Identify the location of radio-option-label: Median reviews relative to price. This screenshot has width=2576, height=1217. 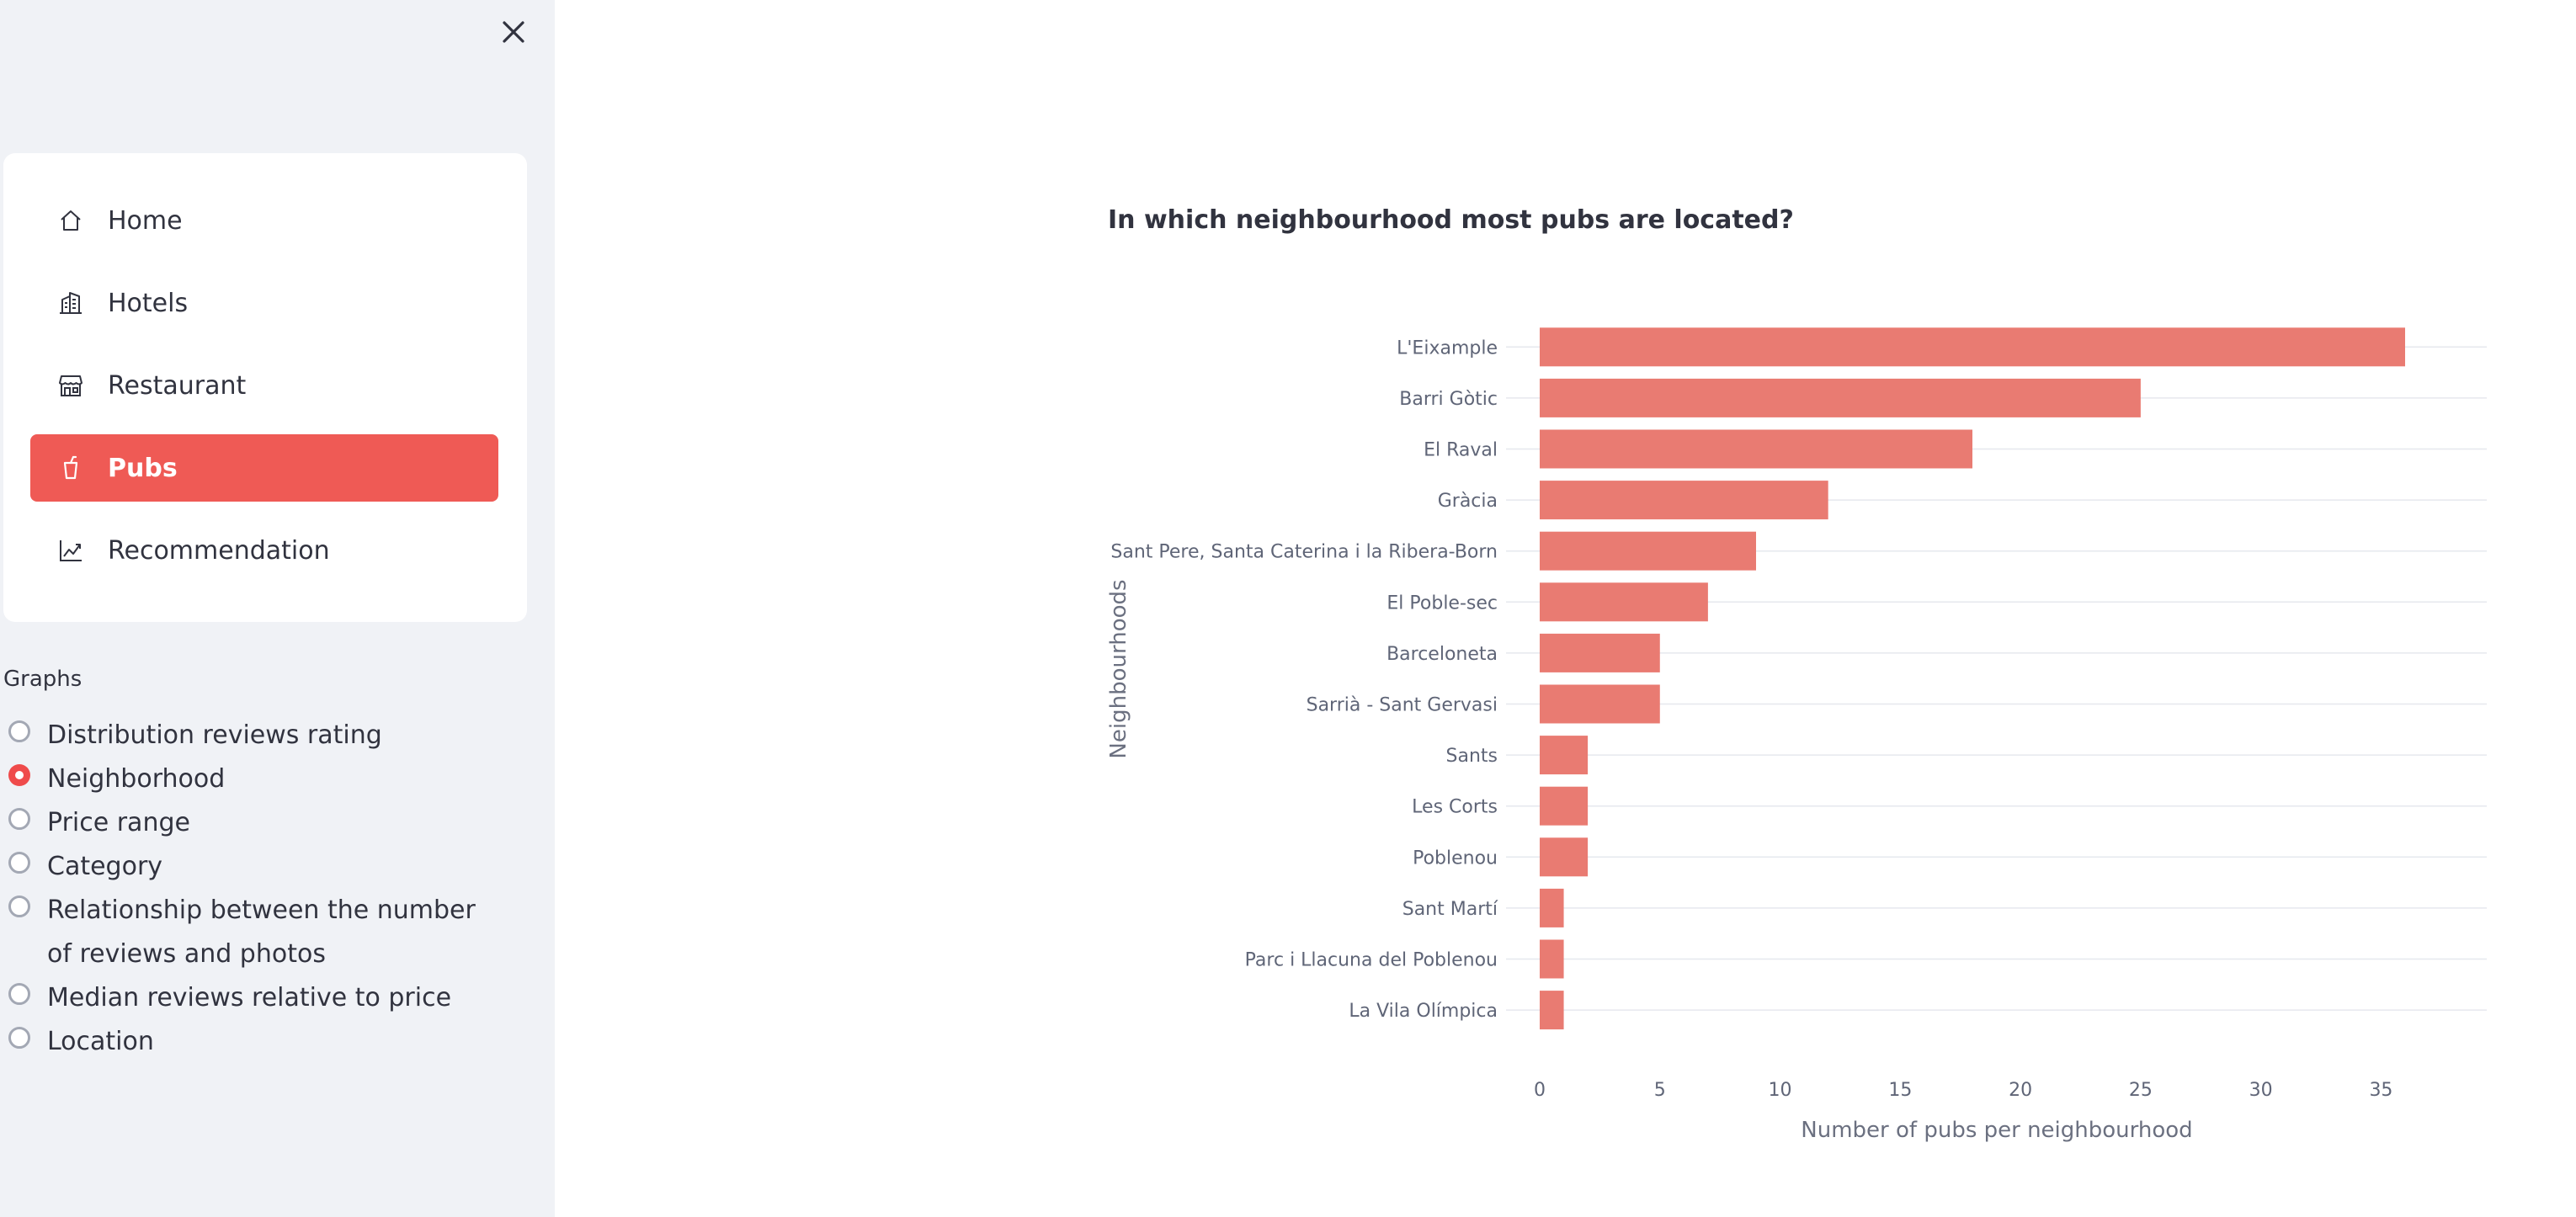
(250, 997).